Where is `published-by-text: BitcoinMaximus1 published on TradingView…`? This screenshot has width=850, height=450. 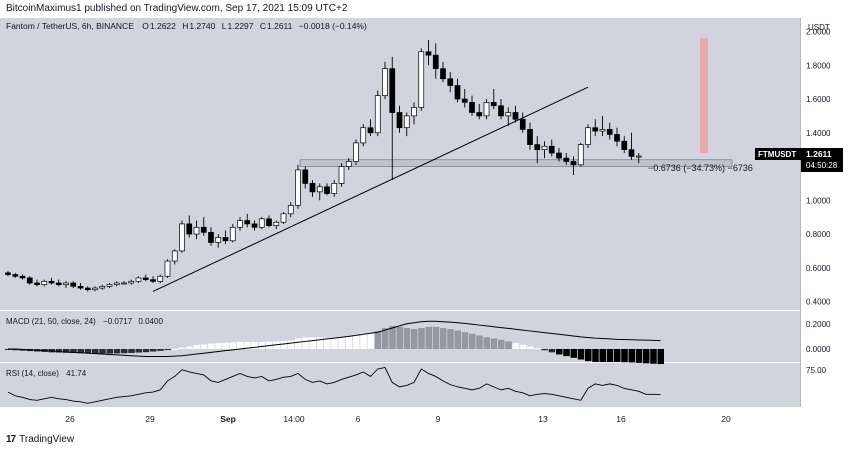
published-by-text: BitcoinMaximus1 published on TradingView… is located at coordinates (177, 8).